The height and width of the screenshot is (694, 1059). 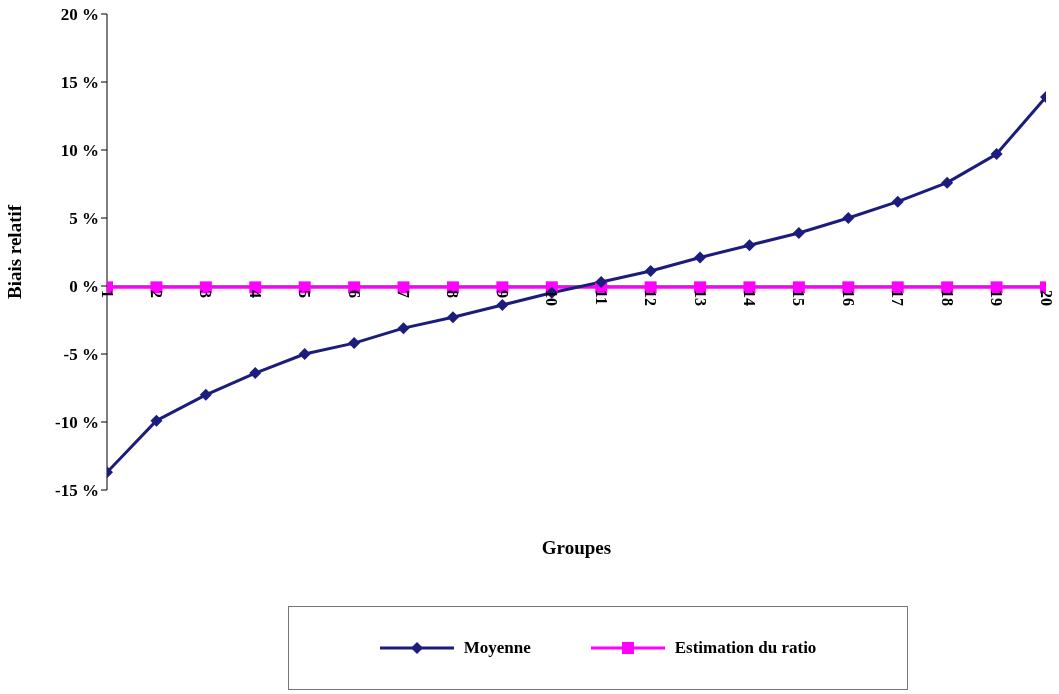 What do you see at coordinates (453, 294) in the screenshot?
I see `x-tick-label: 8` at bounding box center [453, 294].